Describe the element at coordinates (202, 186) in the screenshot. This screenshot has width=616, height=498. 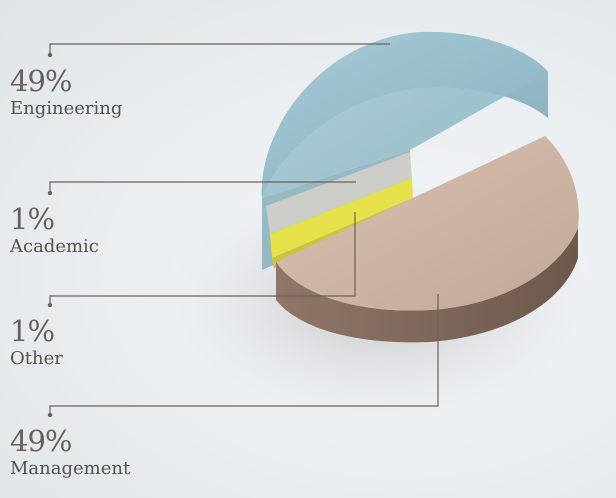
I see `leader-line-academic` at that location.